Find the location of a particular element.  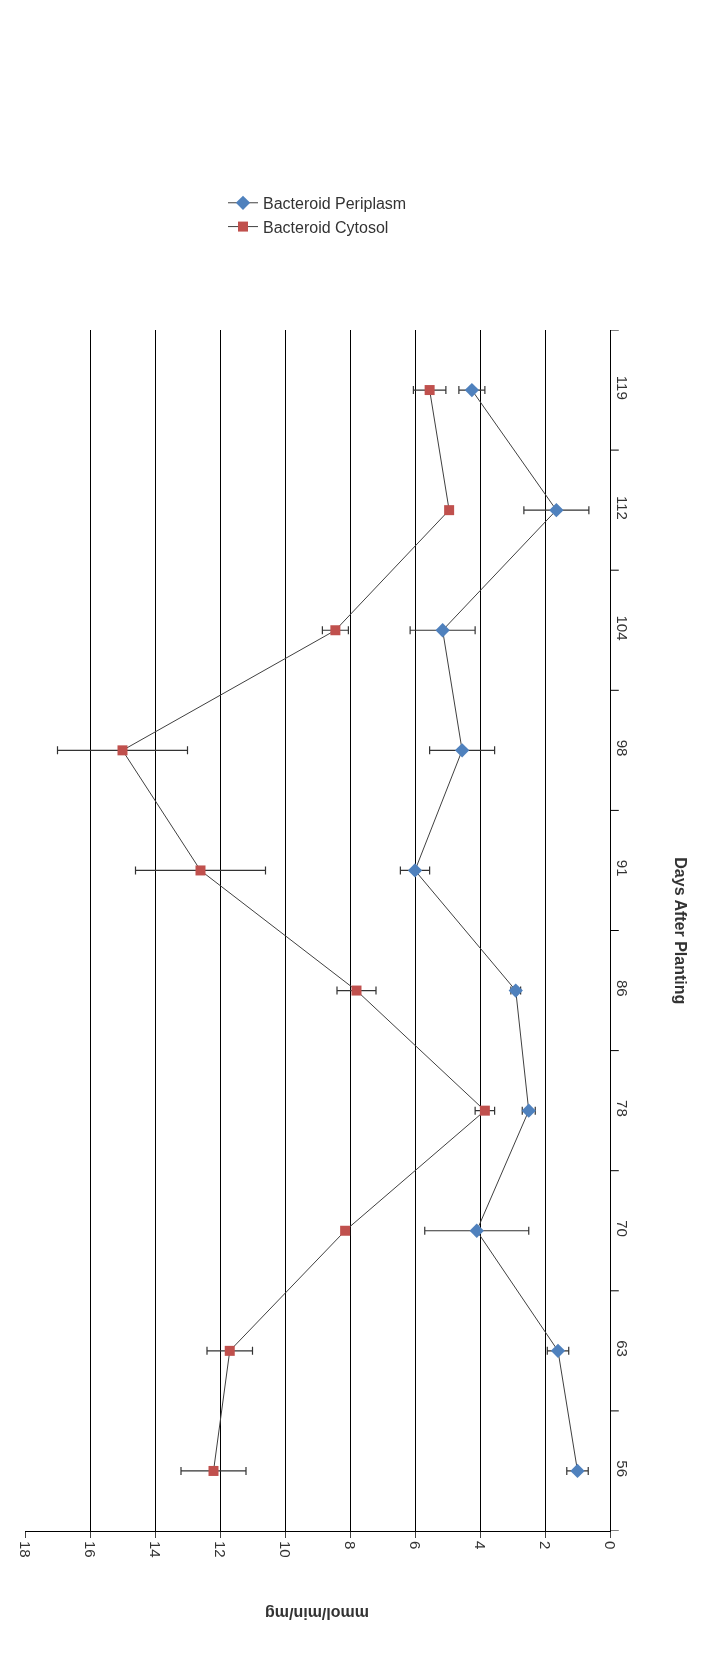

y-tick-label: 86 is located at coordinates (622, 988).